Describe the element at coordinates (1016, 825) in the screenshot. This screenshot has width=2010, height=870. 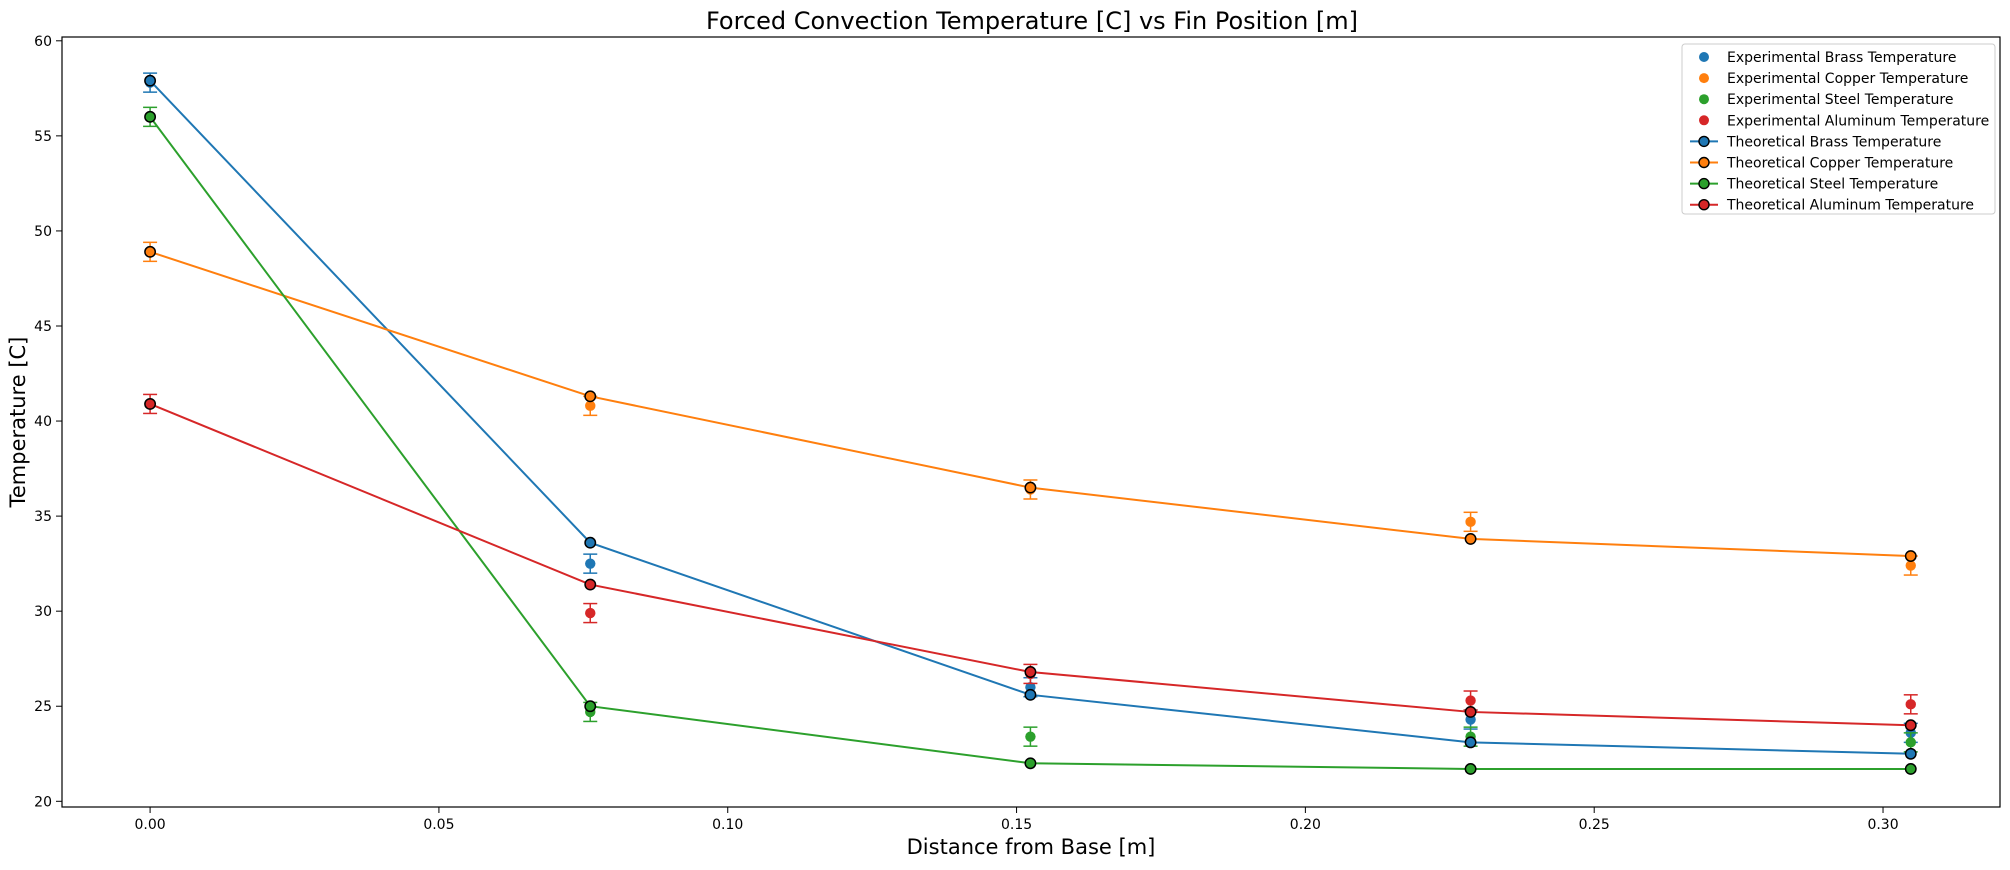
I see `x-tick-label: 0.15` at that location.